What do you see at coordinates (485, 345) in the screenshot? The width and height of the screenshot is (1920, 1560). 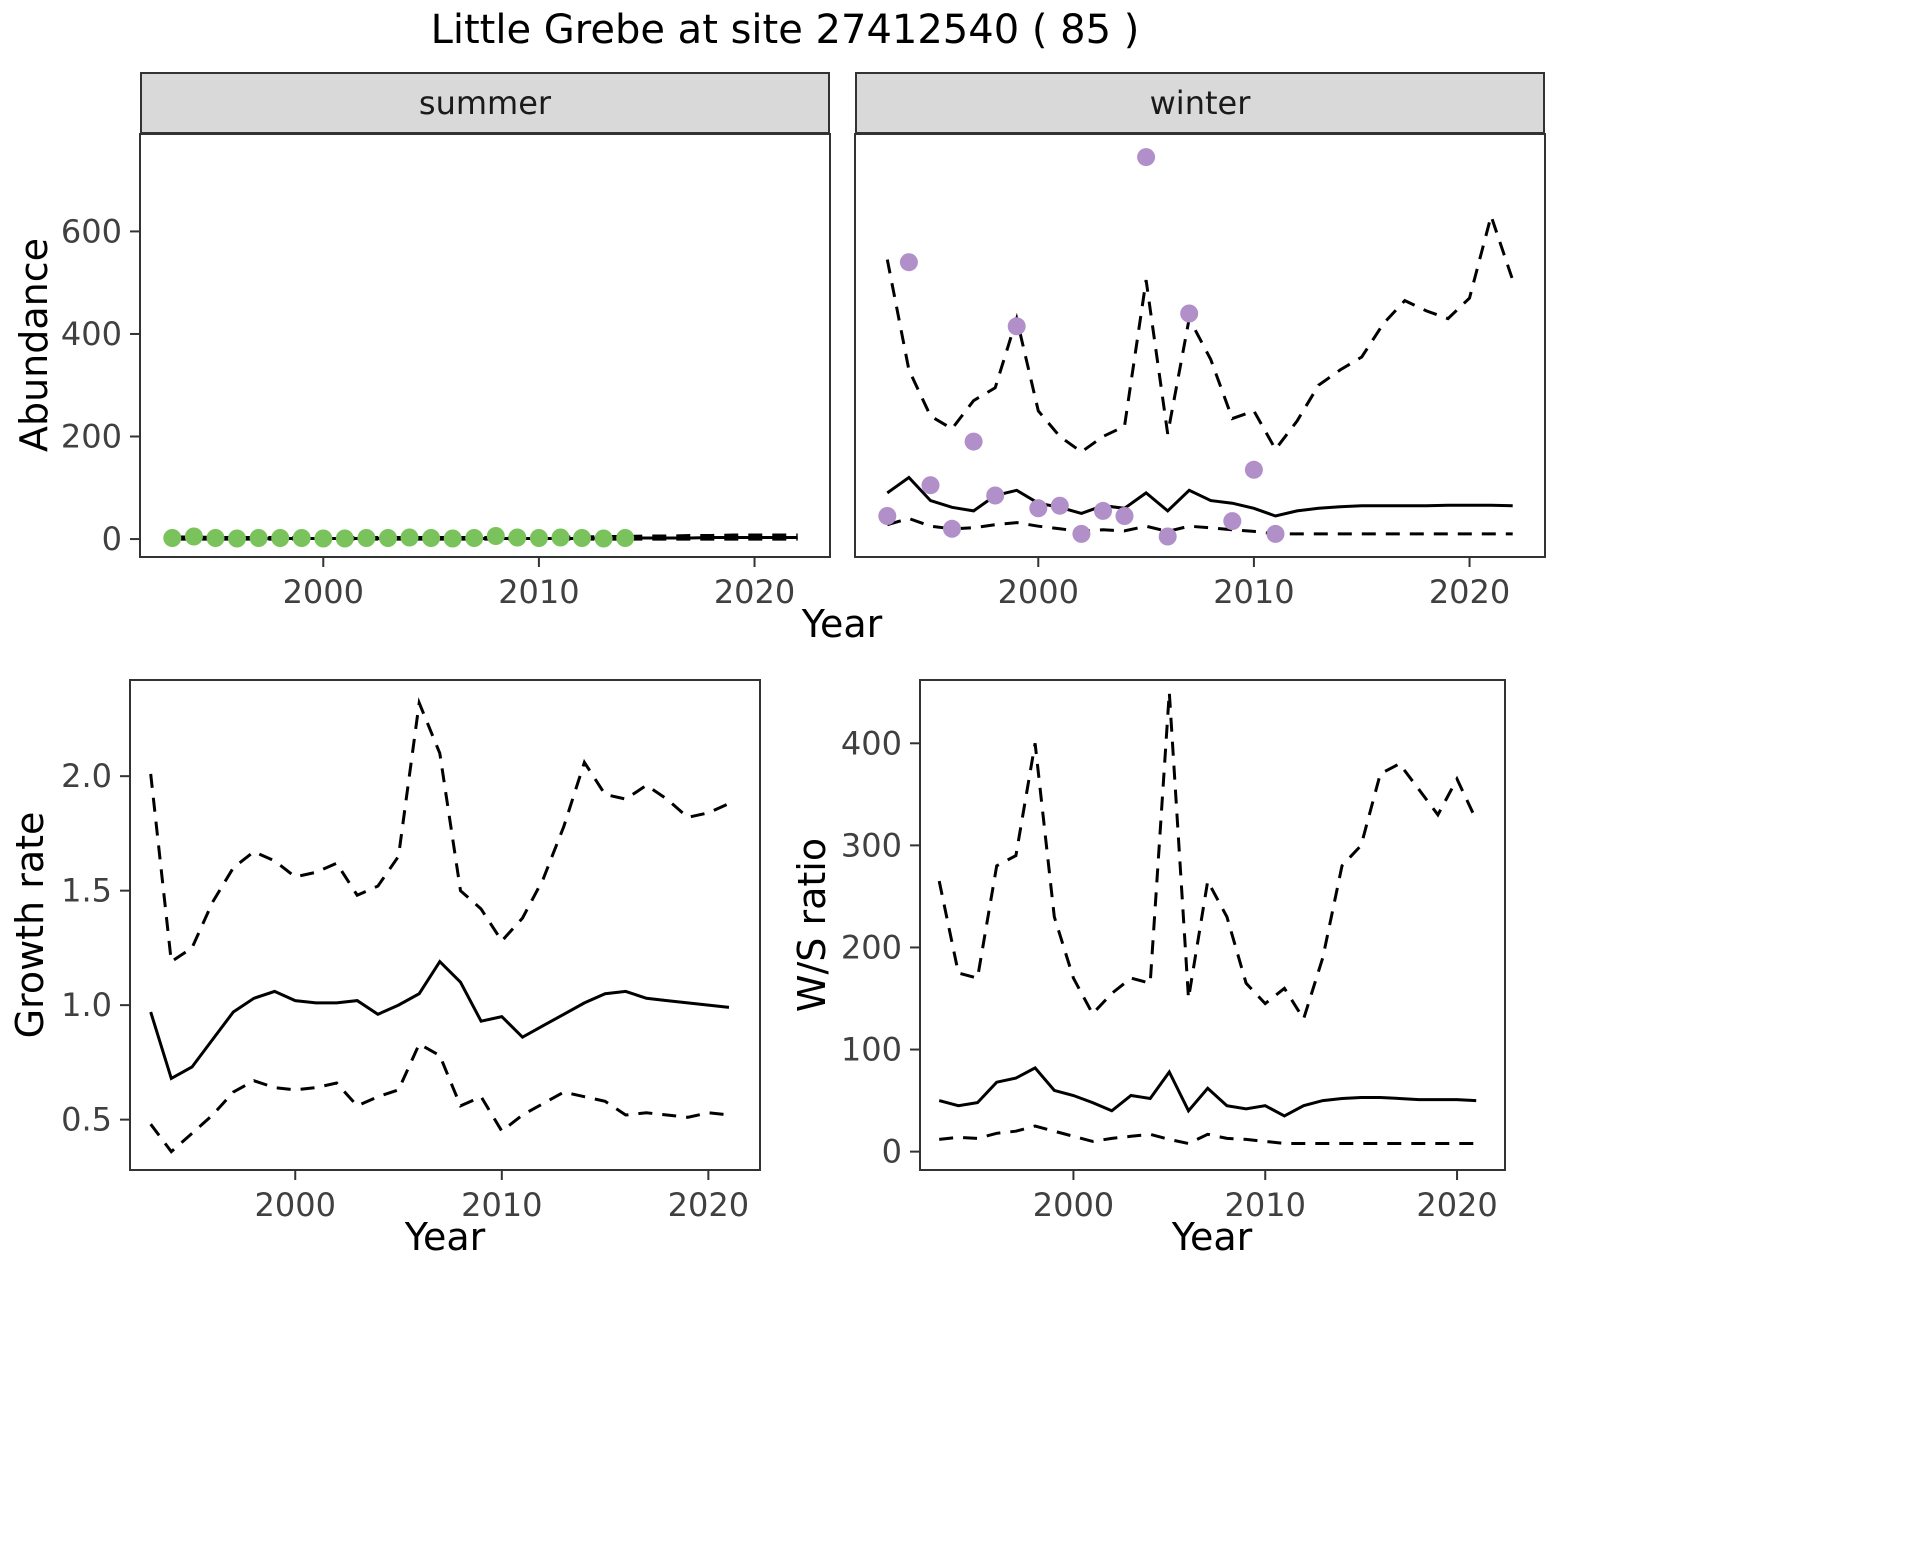 I see `abundance-summer-panel-border` at bounding box center [485, 345].